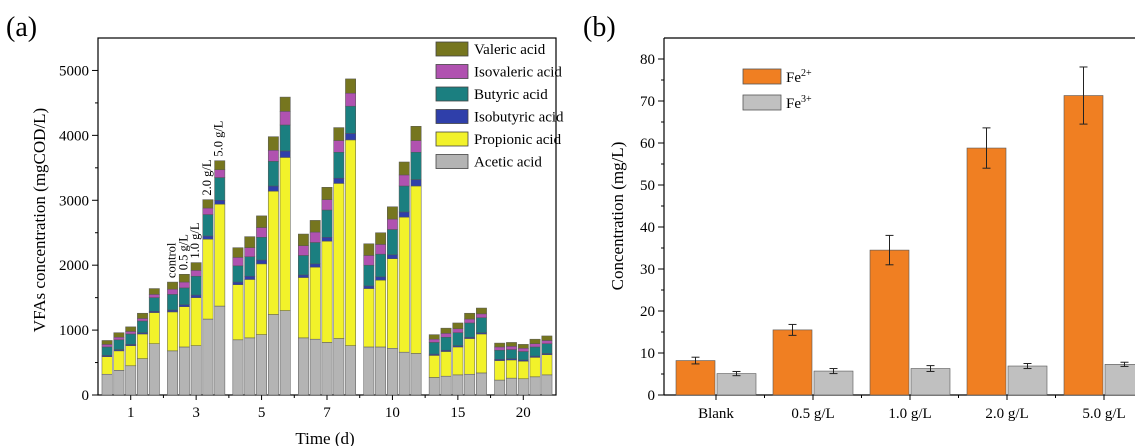 This screenshot has height=446, width=1135. Describe the element at coordinates (195, 240) in the screenshot. I see `condition-label: 1.0 g/L` at that location.